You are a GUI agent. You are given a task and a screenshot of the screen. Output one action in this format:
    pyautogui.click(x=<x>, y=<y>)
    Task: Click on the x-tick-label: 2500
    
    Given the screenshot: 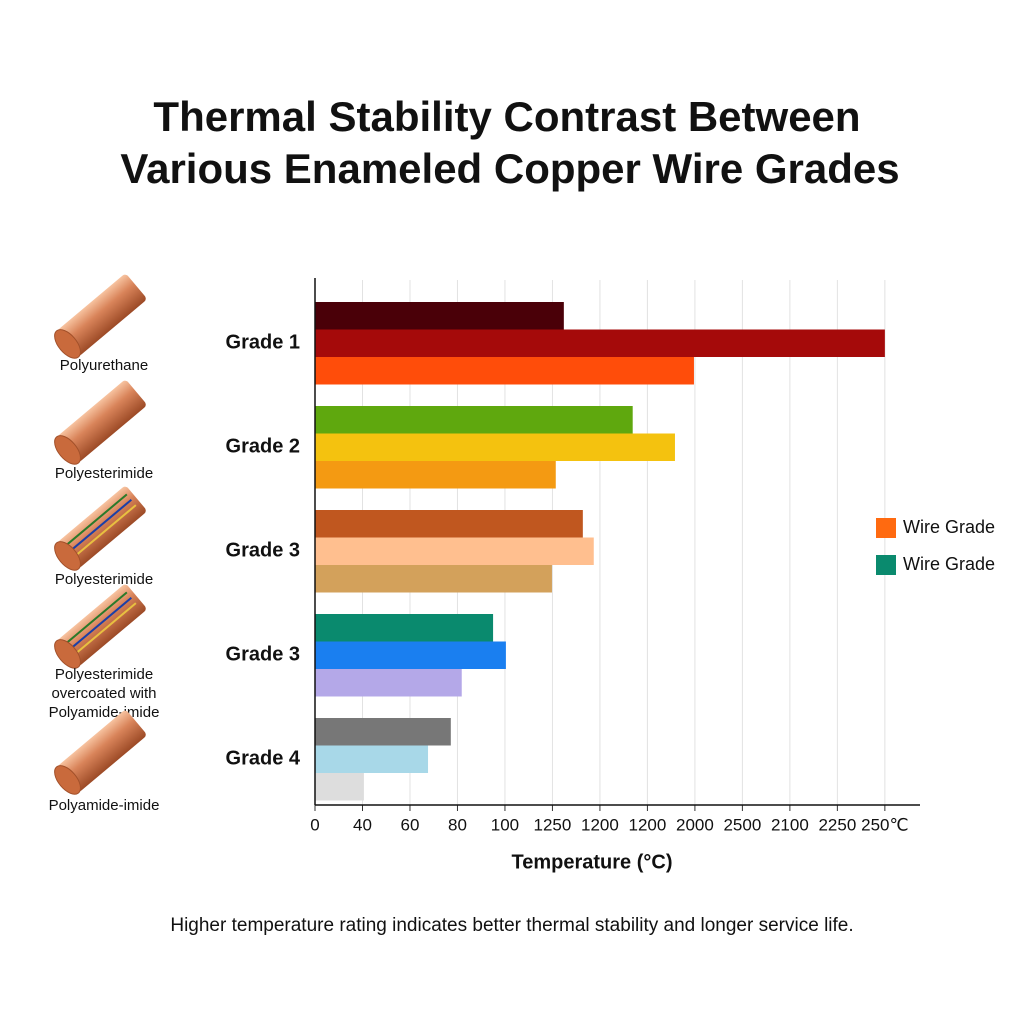 What is the action you would take?
    pyautogui.click(x=742, y=824)
    